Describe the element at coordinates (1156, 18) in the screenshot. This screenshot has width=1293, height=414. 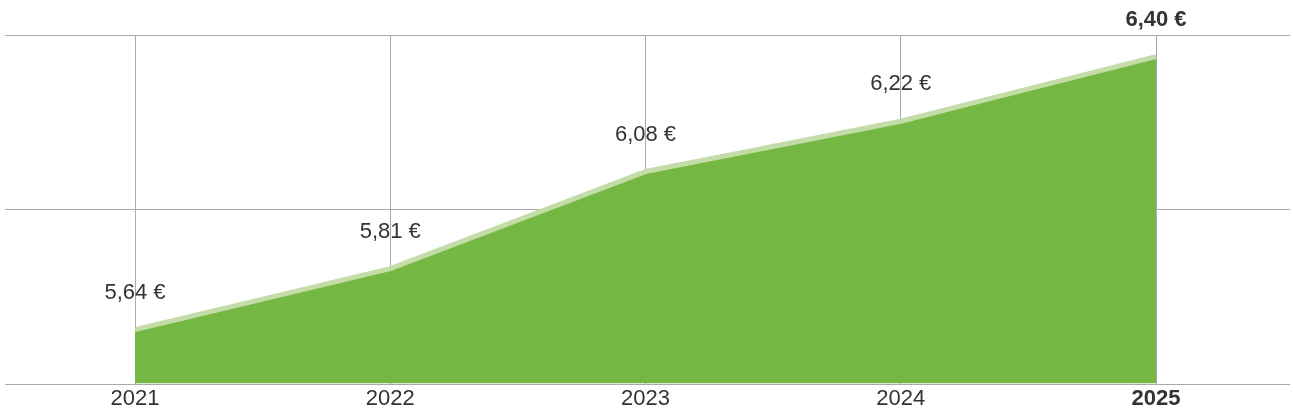
I see `data-label: 6,40 €` at that location.